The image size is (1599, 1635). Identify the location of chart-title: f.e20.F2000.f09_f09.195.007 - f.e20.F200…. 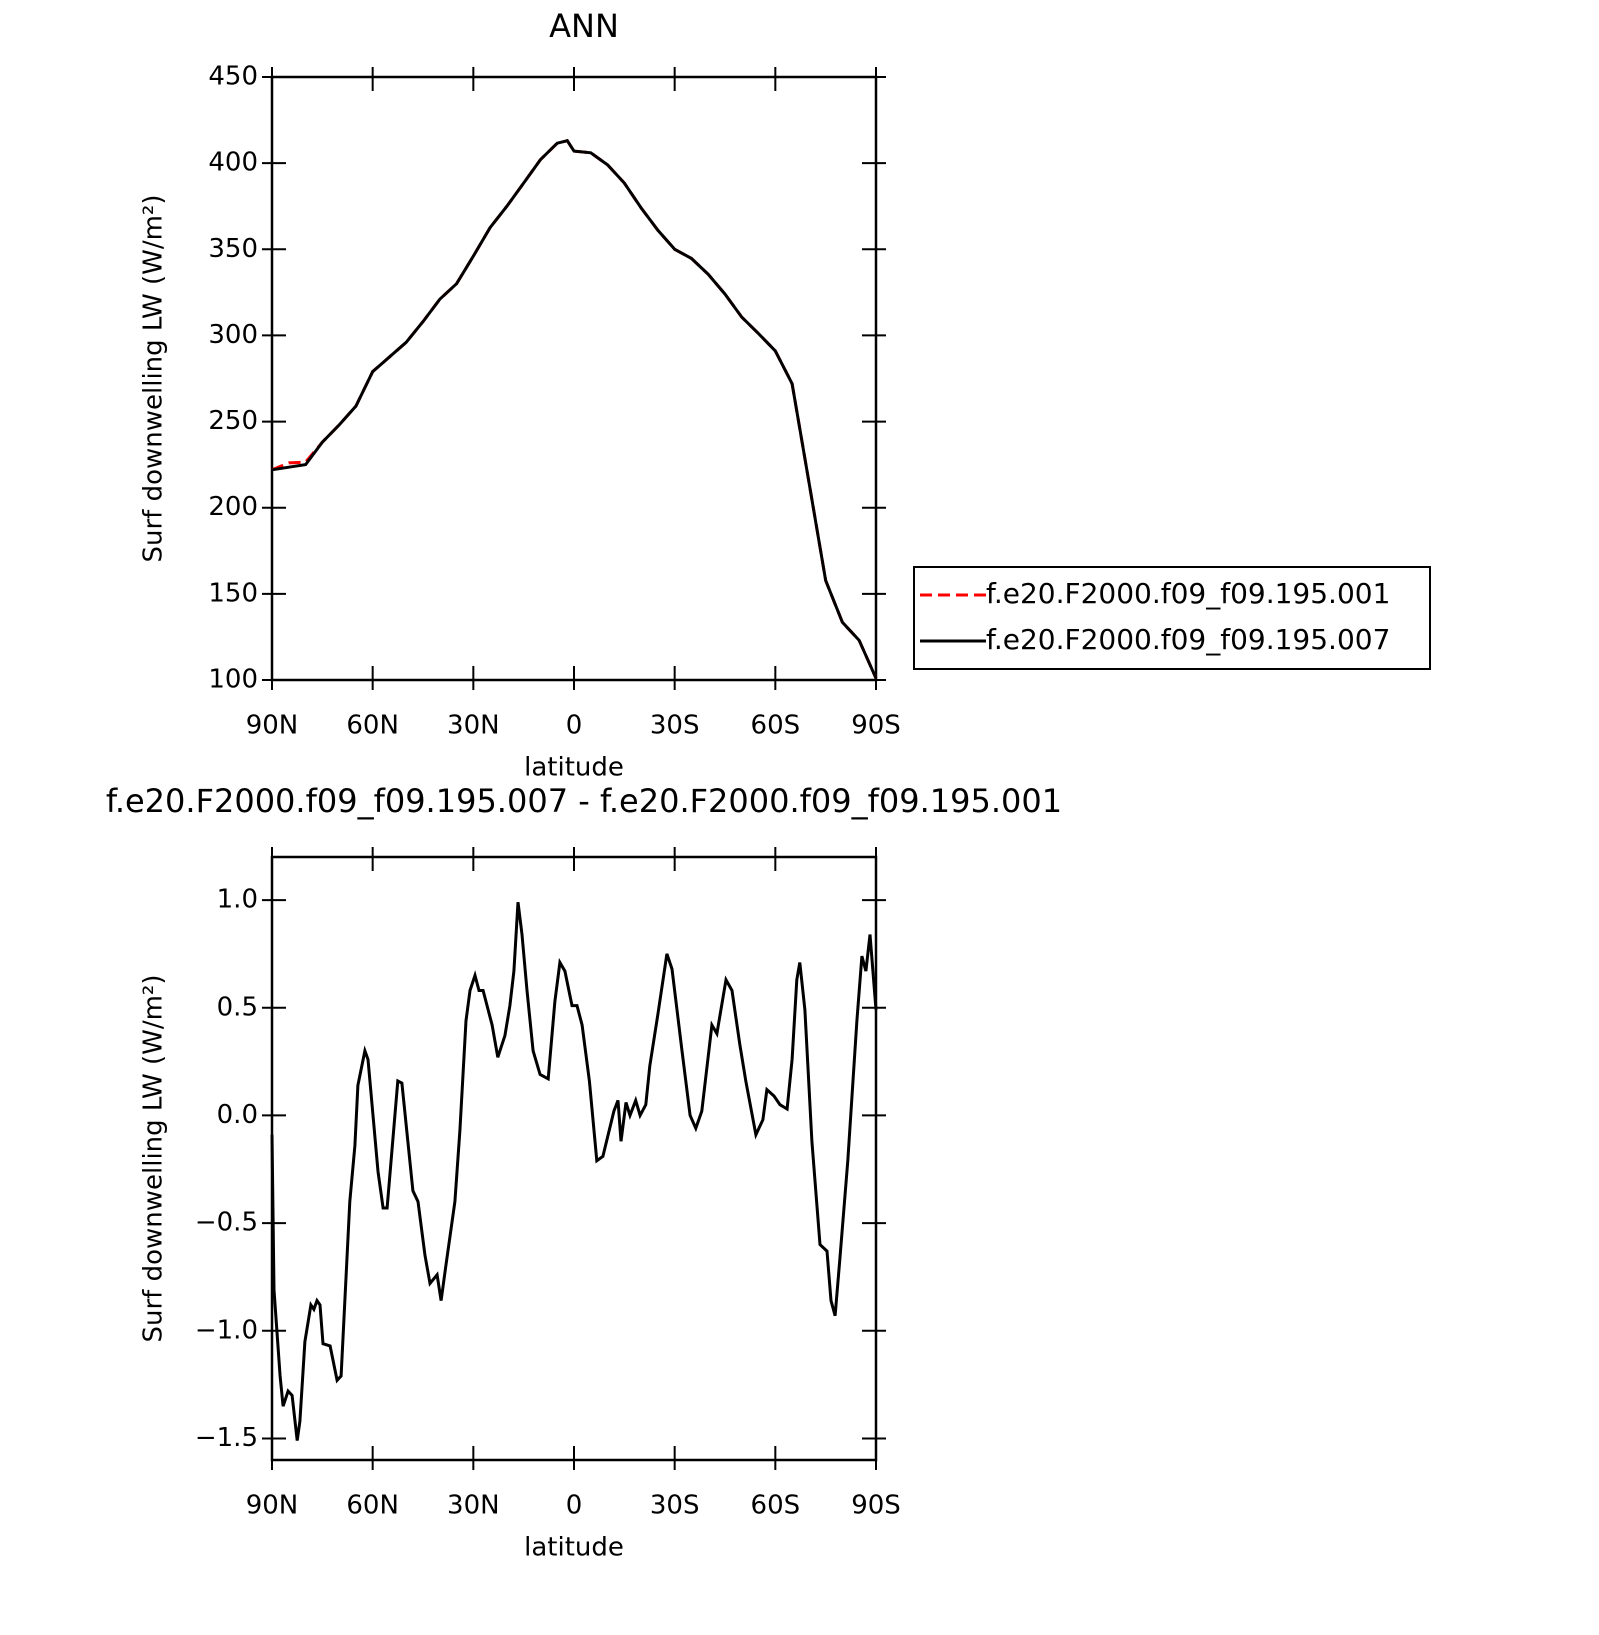
(584, 801).